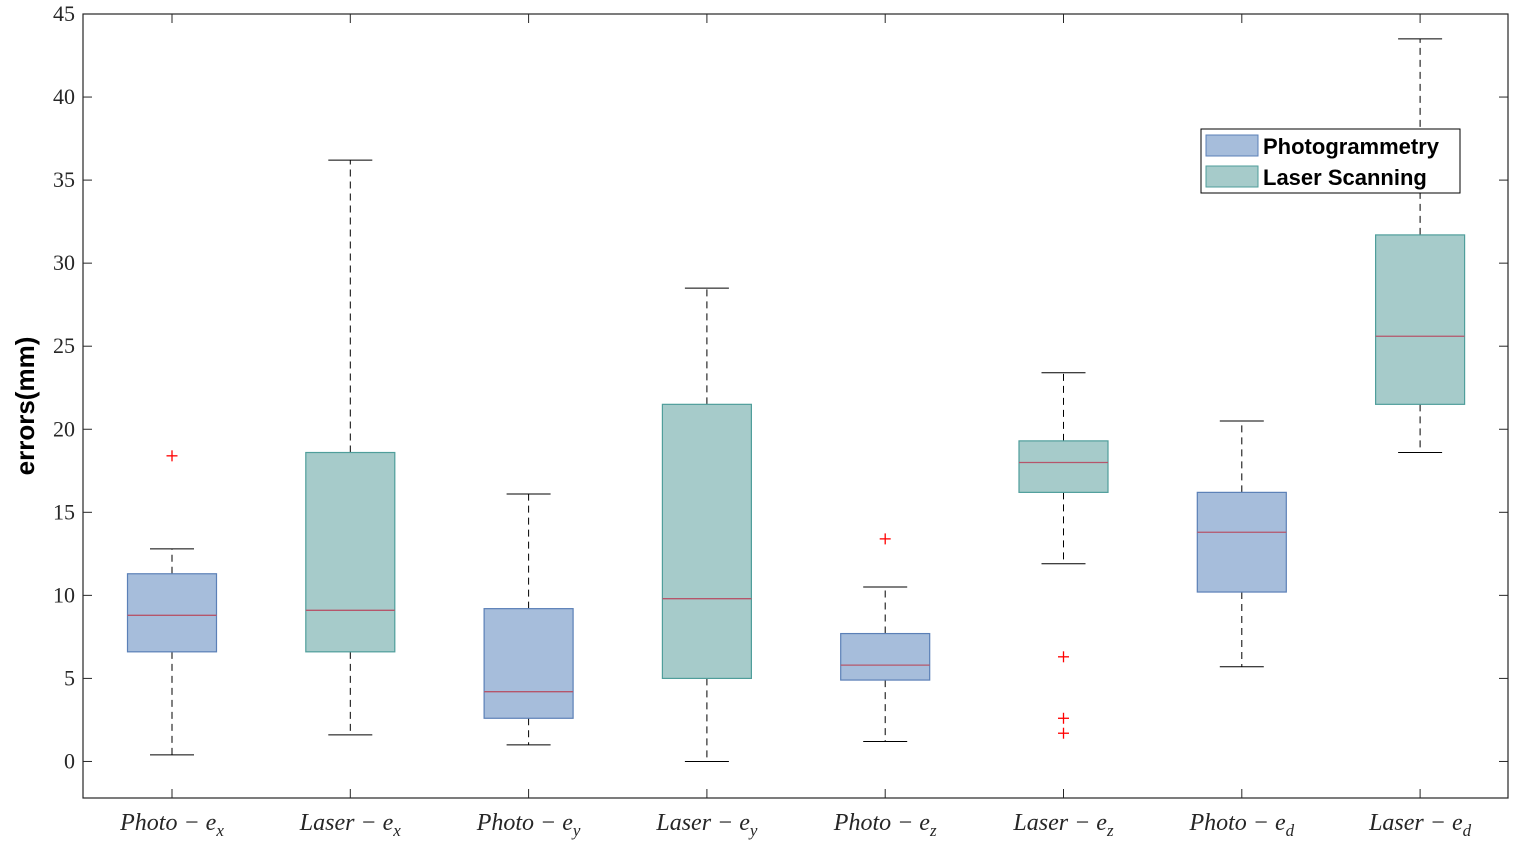 The image size is (1520, 850). Describe the element at coordinates (64, 594) in the screenshot. I see `y-tick-label: 10` at that location.